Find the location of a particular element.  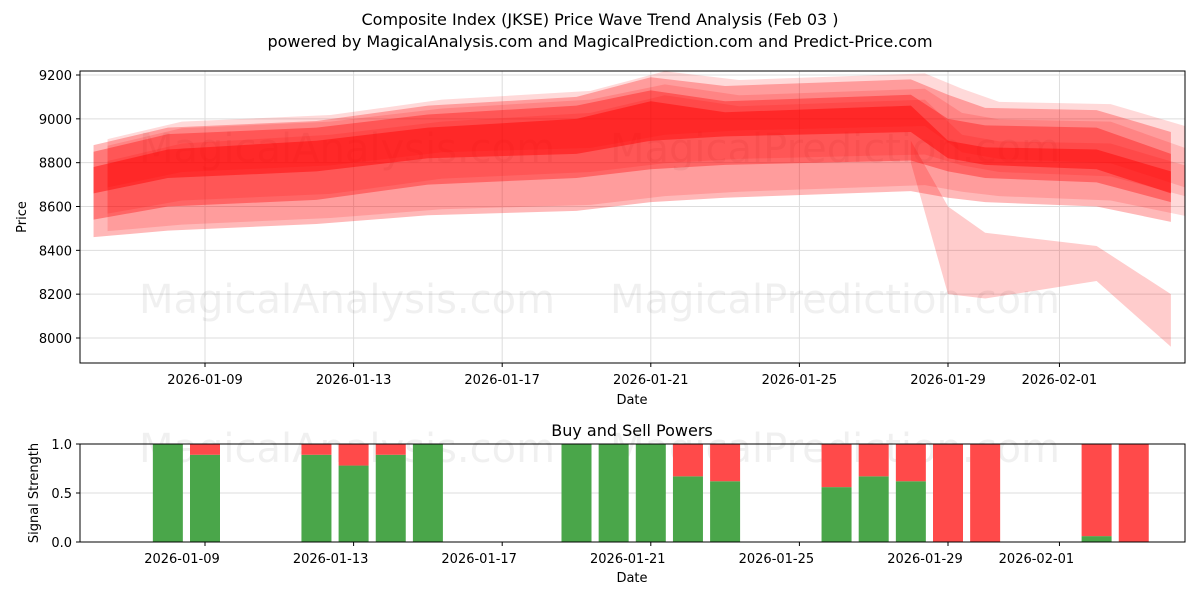

y-tick-label: 8600 is located at coordinates (55, 208).